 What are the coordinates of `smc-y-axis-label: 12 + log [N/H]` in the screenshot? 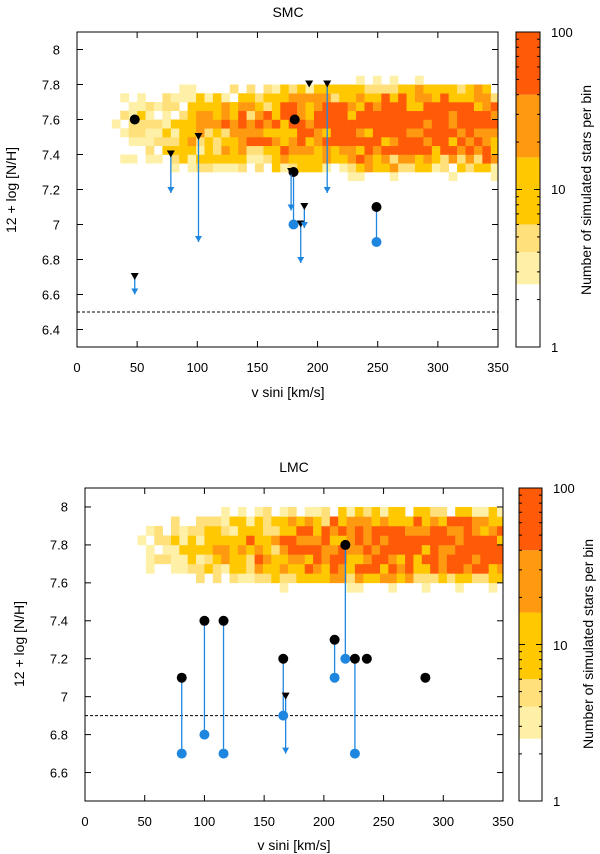 It's located at (11, 190).